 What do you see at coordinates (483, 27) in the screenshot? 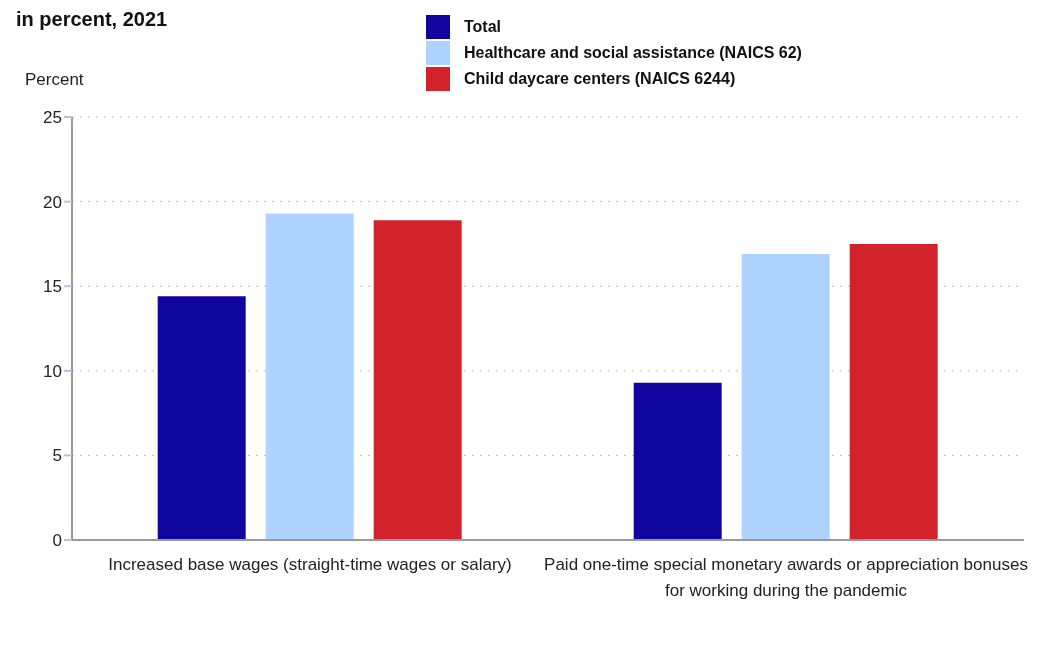
I see `legend-label: Total` at bounding box center [483, 27].